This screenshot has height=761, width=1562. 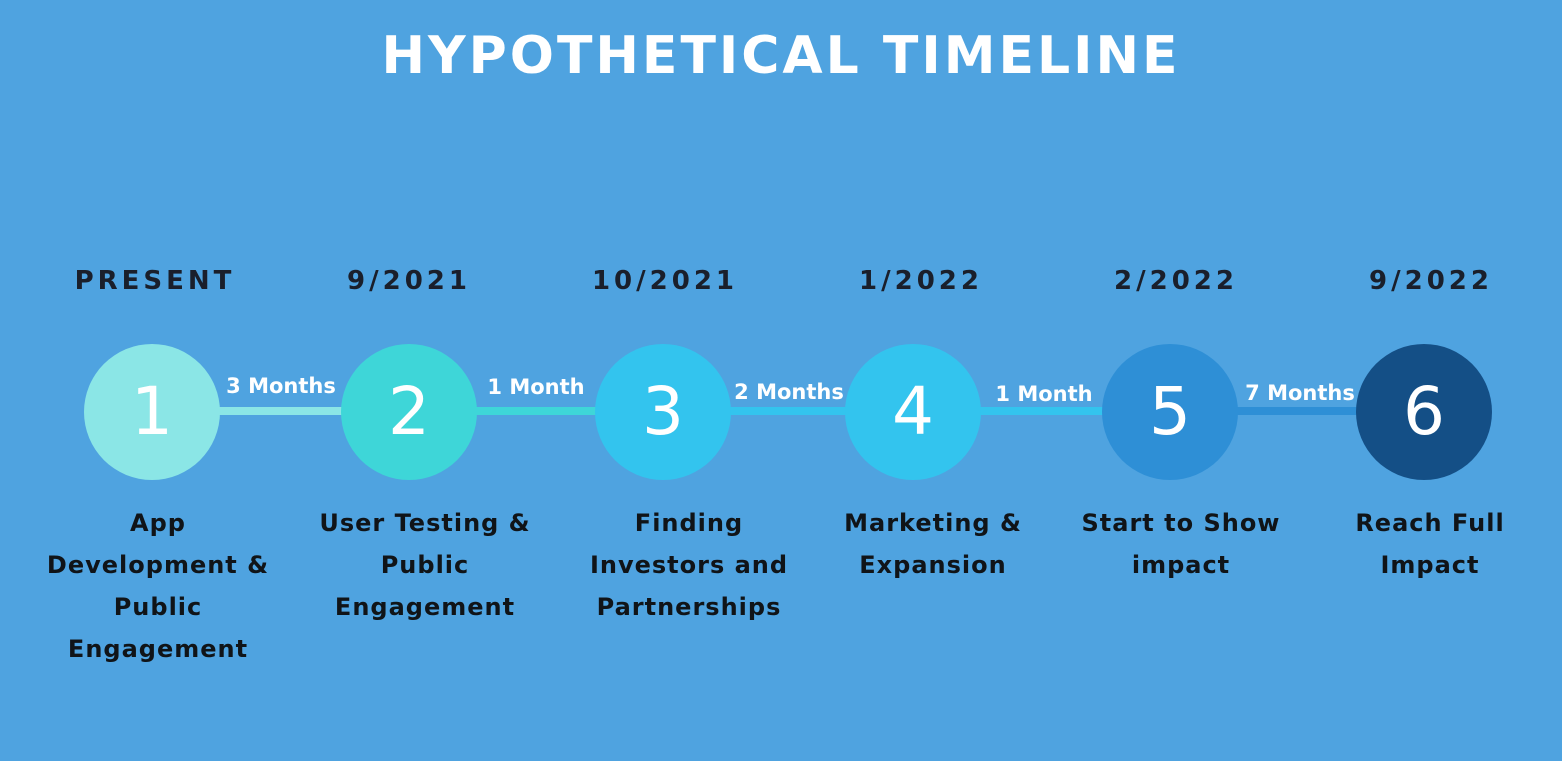 What do you see at coordinates (536, 387) in the screenshot?
I see `duration-2-3: 1 Month` at bounding box center [536, 387].